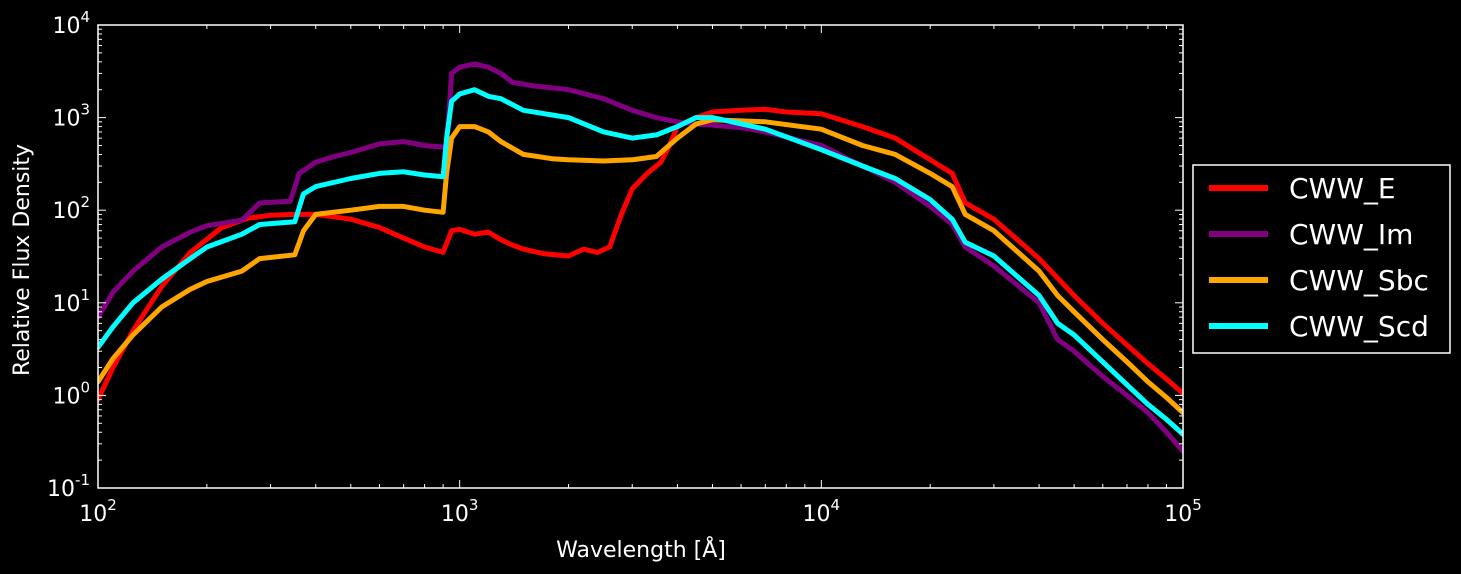 The width and height of the screenshot is (1461, 574). I want to click on y-tick-label: 10², so click(71, 208).